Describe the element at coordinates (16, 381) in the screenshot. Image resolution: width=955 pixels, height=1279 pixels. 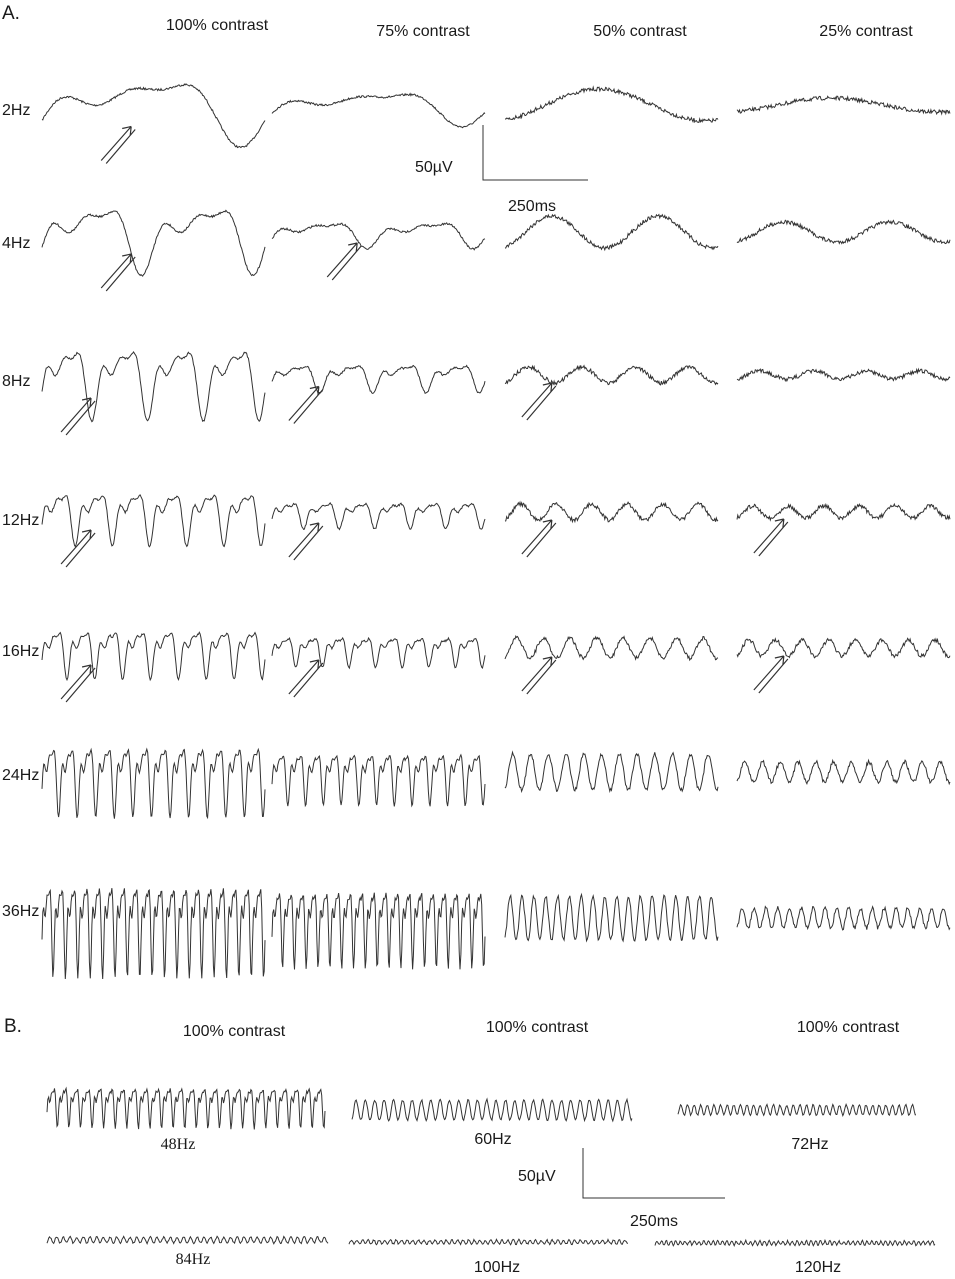
I see `row-label-8hz: 8Hz` at that location.